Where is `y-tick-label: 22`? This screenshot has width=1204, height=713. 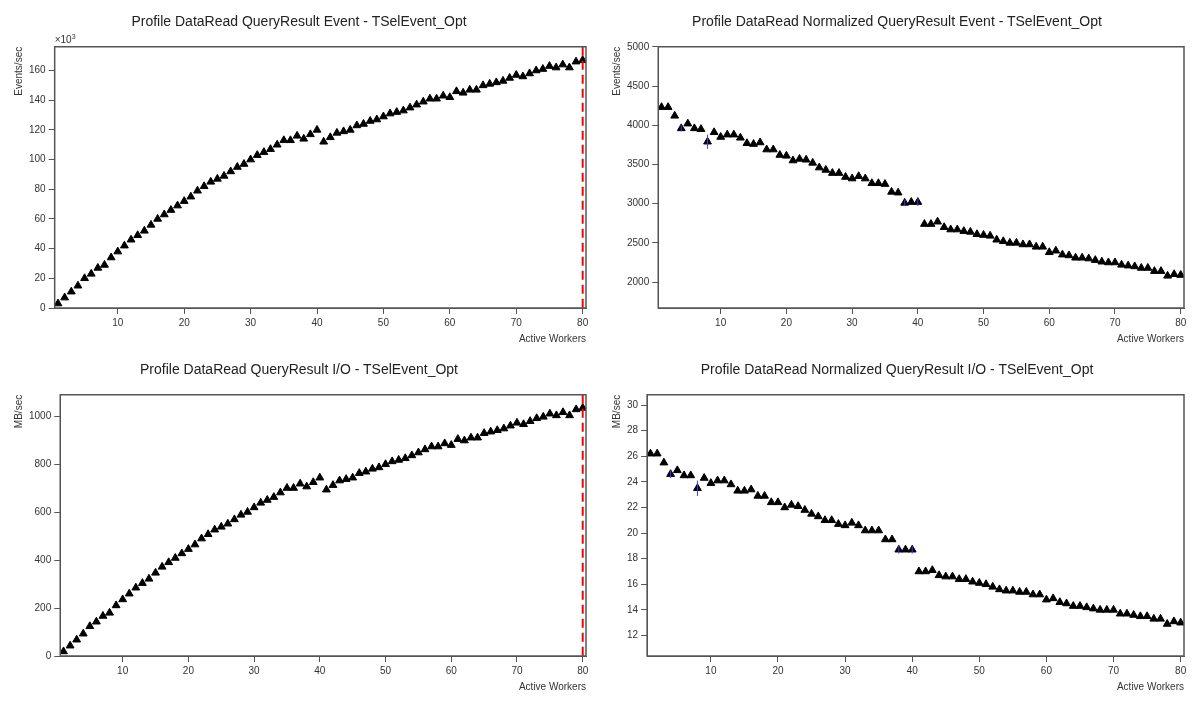
y-tick-label: 22 is located at coordinates (633, 507).